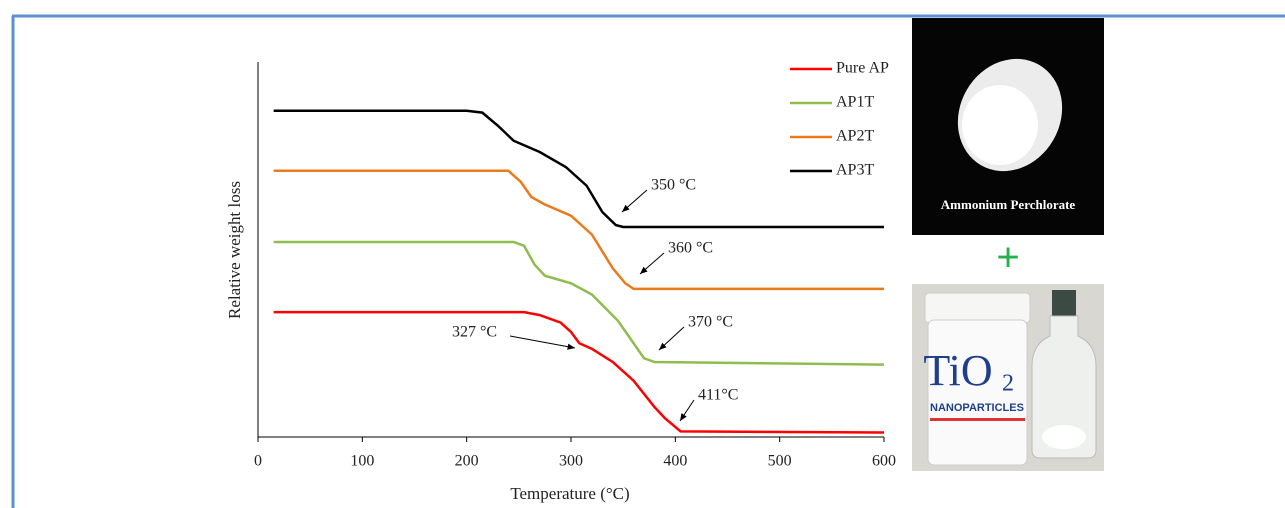 The image size is (1285, 508). What do you see at coordinates (1008, 126) in the screenshot?
I see `photo-ammonium-perchlorate: Ammonium Perchlorate` at bounding box center [1008, 126].